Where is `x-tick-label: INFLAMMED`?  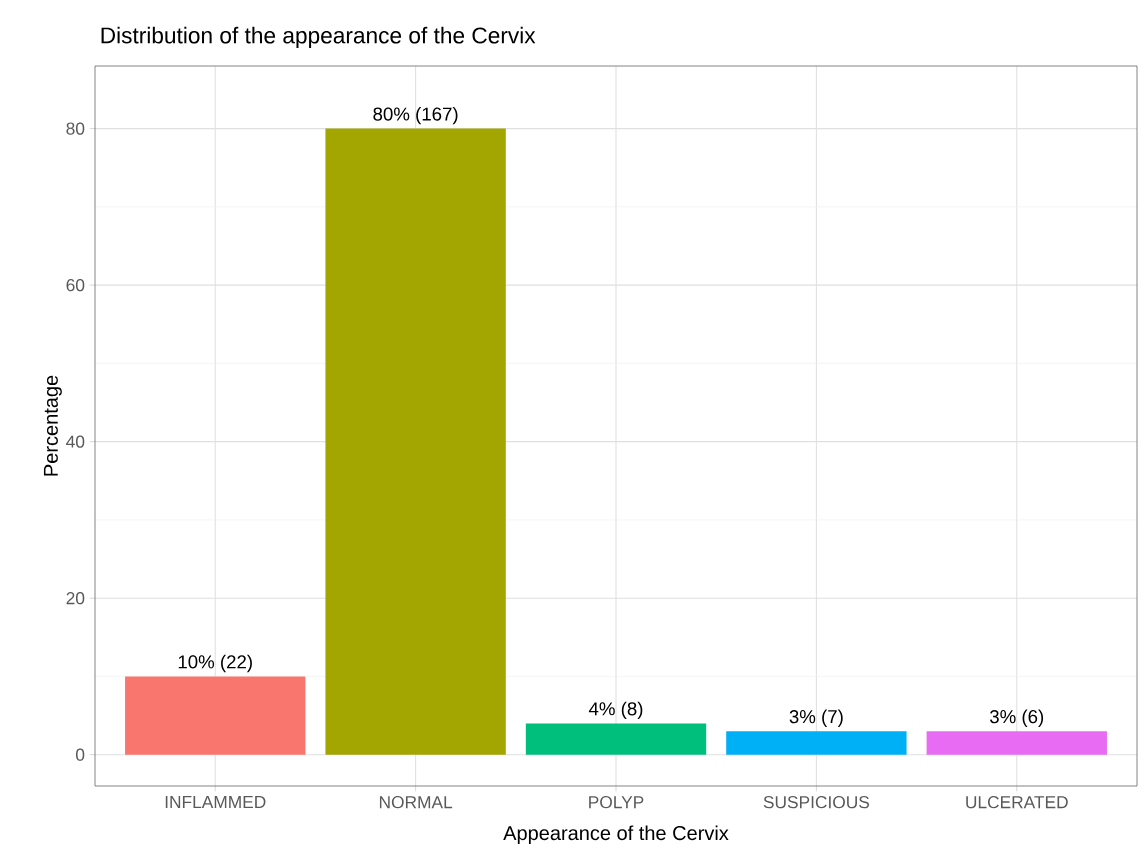 x-tick-label: INFLAMMED is located at coordinates (215, 802).